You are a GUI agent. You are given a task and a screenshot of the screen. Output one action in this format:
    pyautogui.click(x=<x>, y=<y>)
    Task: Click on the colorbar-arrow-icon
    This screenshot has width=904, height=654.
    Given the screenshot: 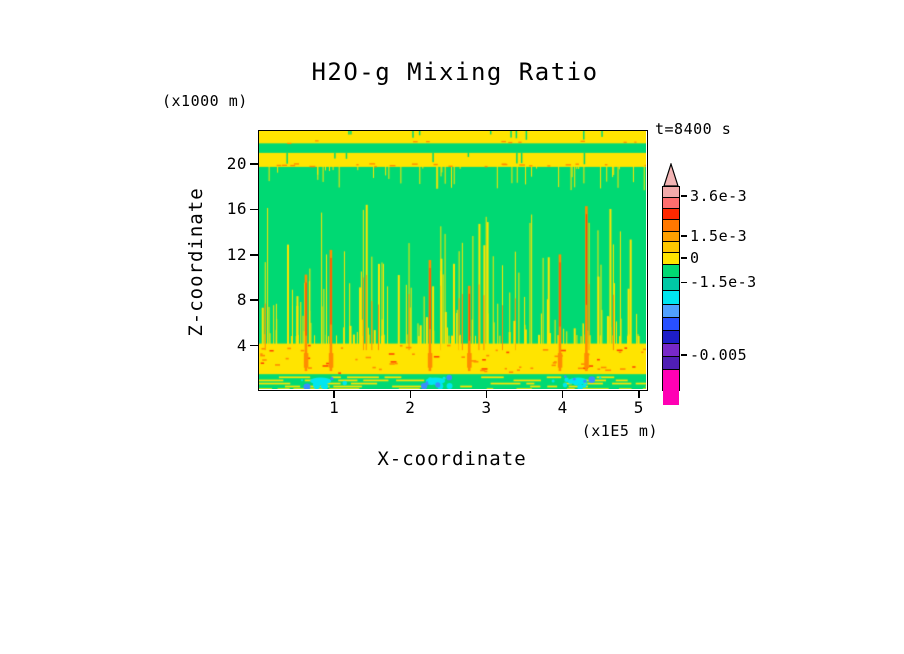 What is the action you would take?
    pyautogui.click(x=671, y=175)
    